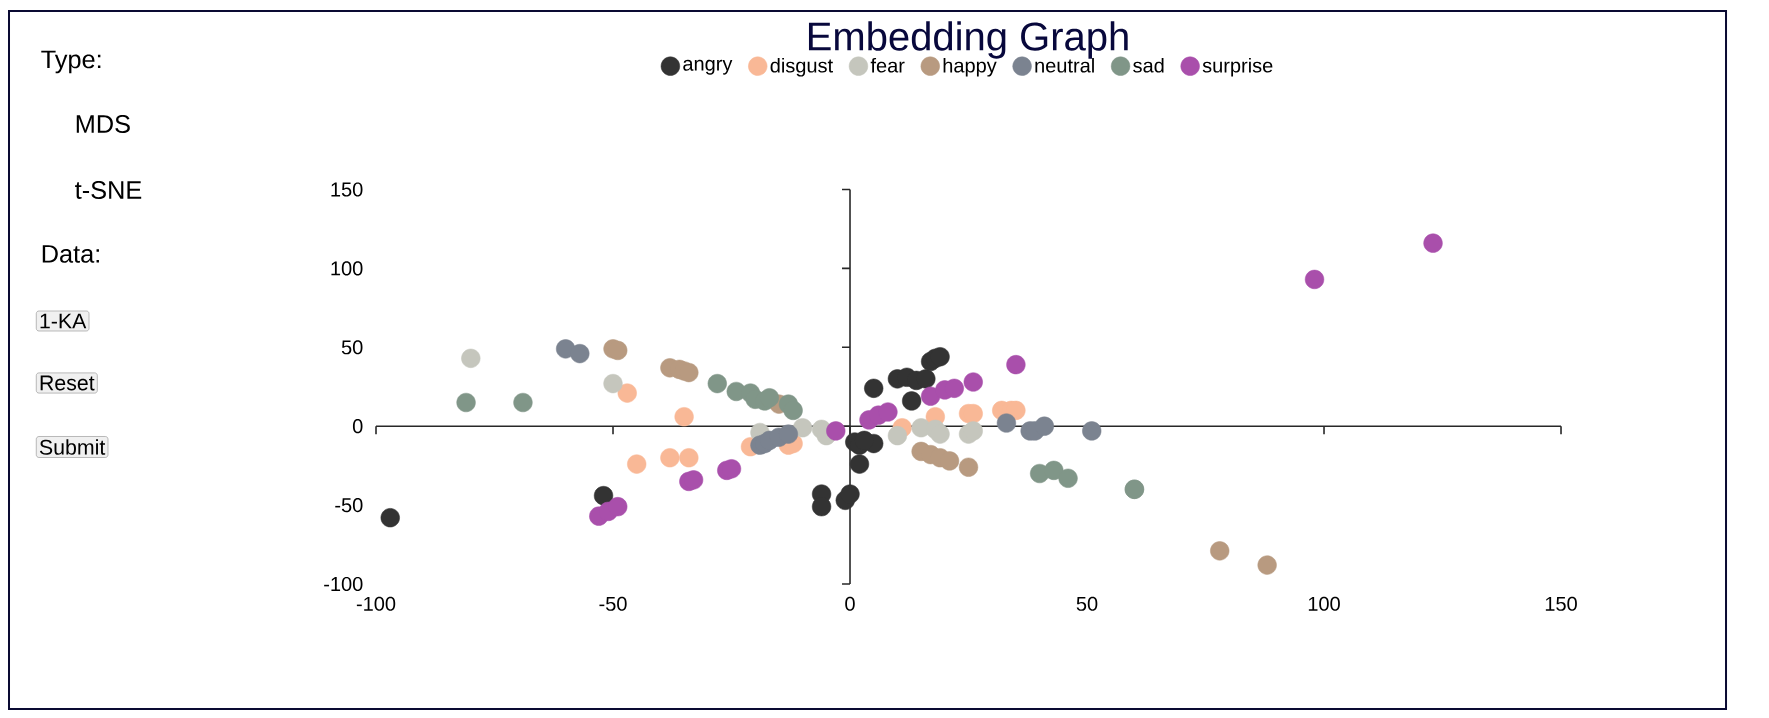  What do you see at coordinates (108, 190) in the screenshot?
I see `text: t-SNE` at bounding box center [108, 190].